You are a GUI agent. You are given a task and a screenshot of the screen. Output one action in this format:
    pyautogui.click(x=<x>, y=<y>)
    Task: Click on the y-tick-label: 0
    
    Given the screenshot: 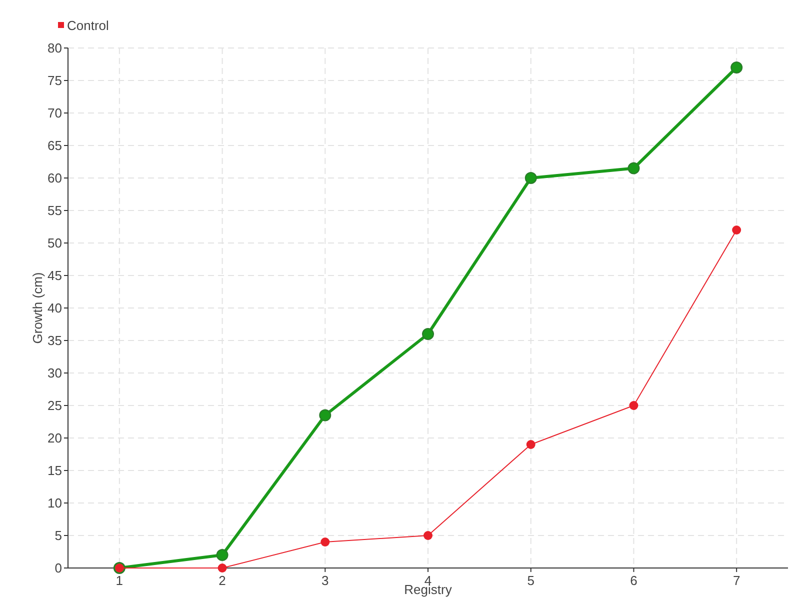 What is the action you would take?
    pyautogui.click(x=58, y=568)
    